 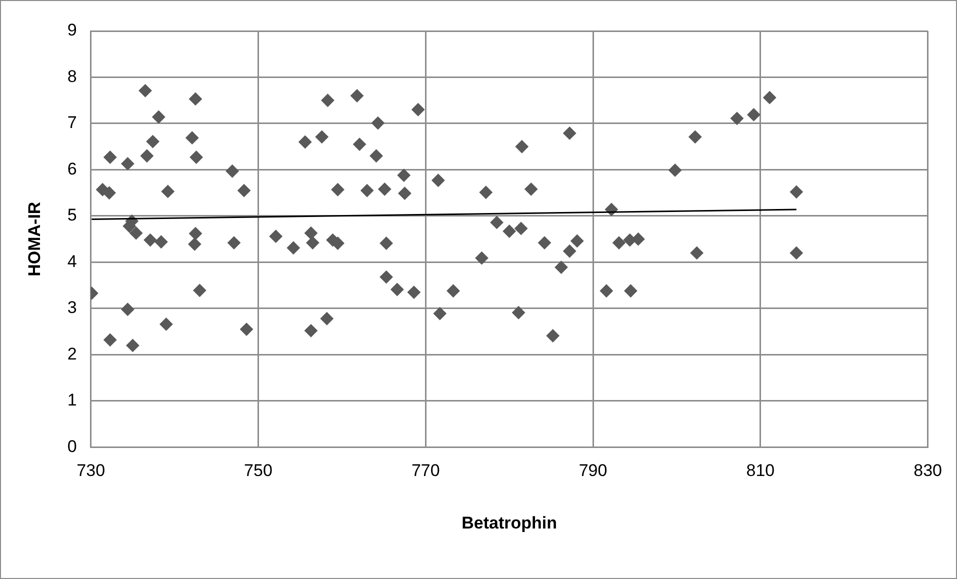 I want to click on y-tick-label: 2, so click(x=72, y=354).